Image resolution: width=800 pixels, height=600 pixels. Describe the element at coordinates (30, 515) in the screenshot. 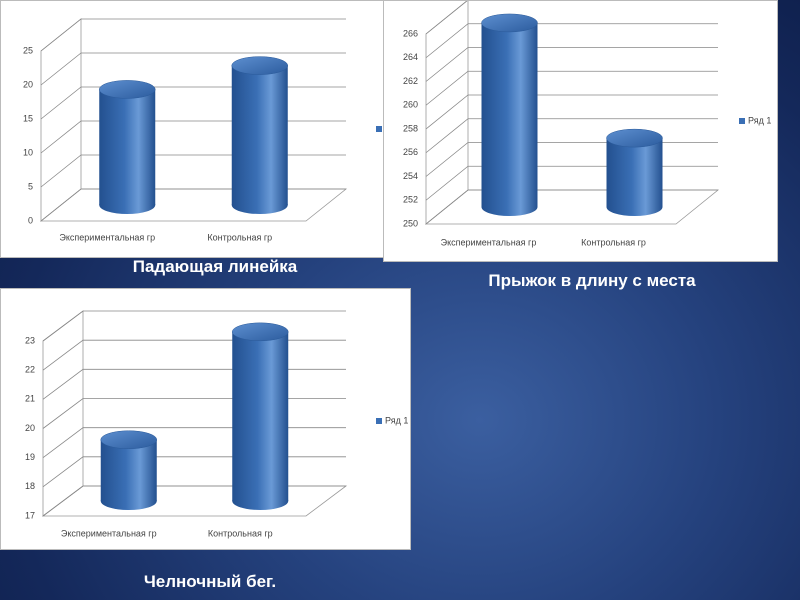

I see `y-tick-label: 17` at that location.